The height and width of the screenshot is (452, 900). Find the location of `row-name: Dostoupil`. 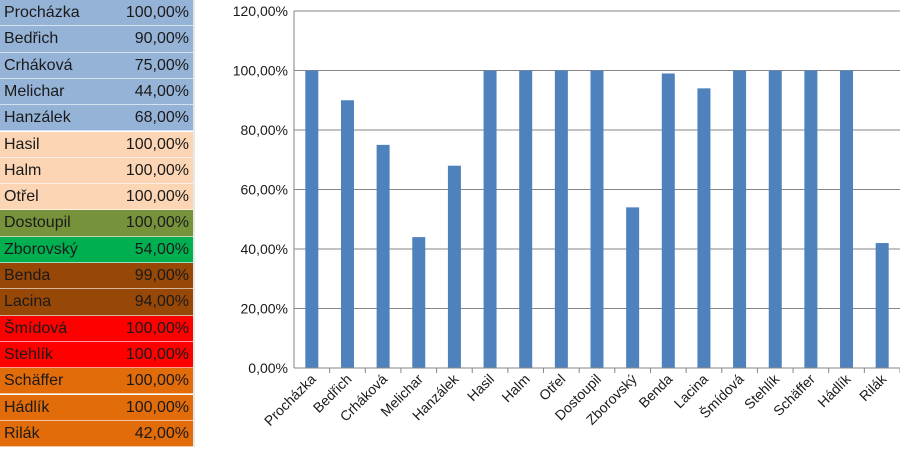

row-name: Dostoupil is located at coordinates (37, 223).